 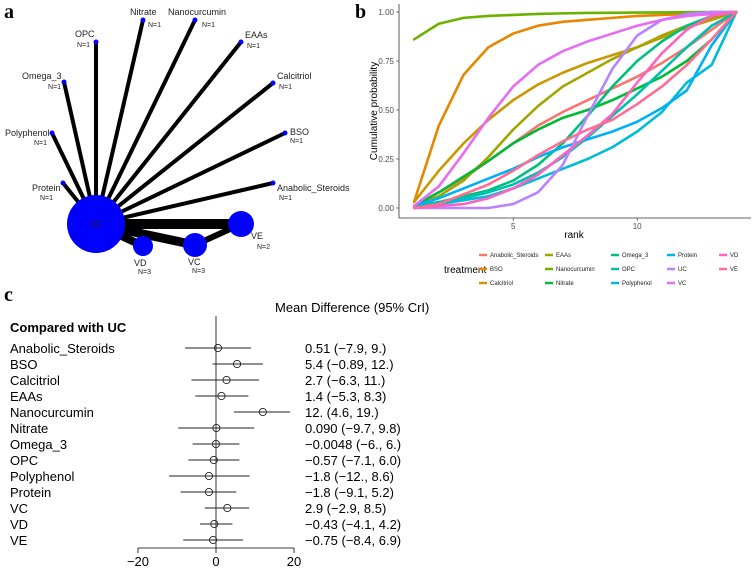 What do you see at coordinates (575, 270) in the screenshot?
I see `legend-label-nanocurcumin: Nanocurcumin` at bounding box center [575, 270].